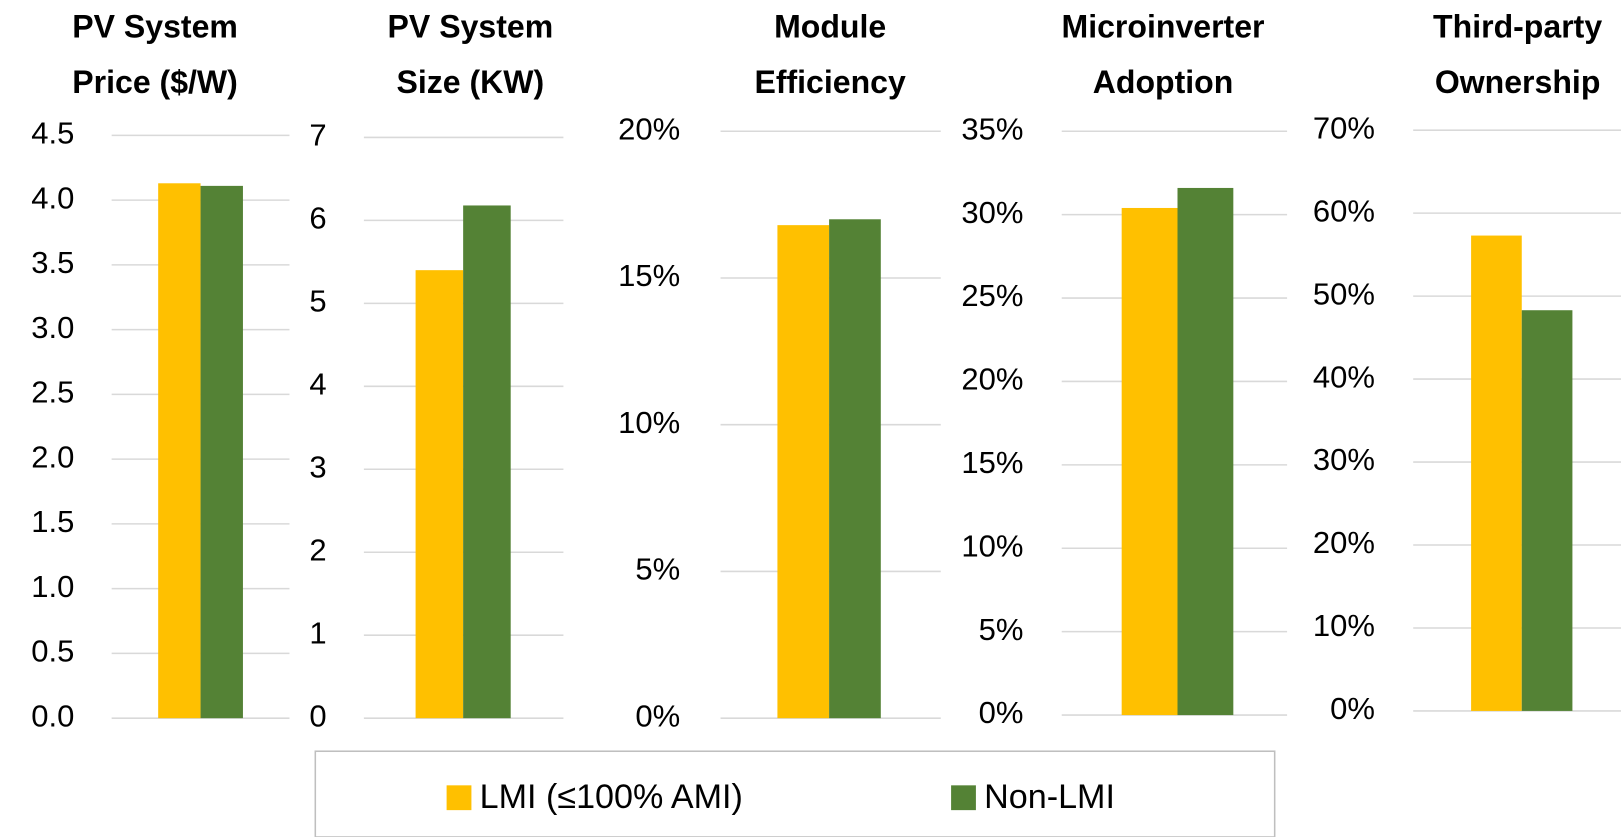 The image size is (1621, 837). What do you see at coordinates (52, 521) in the screenshot?
I see `y-tick-label: 1.5` at bounding box center [52, 521].